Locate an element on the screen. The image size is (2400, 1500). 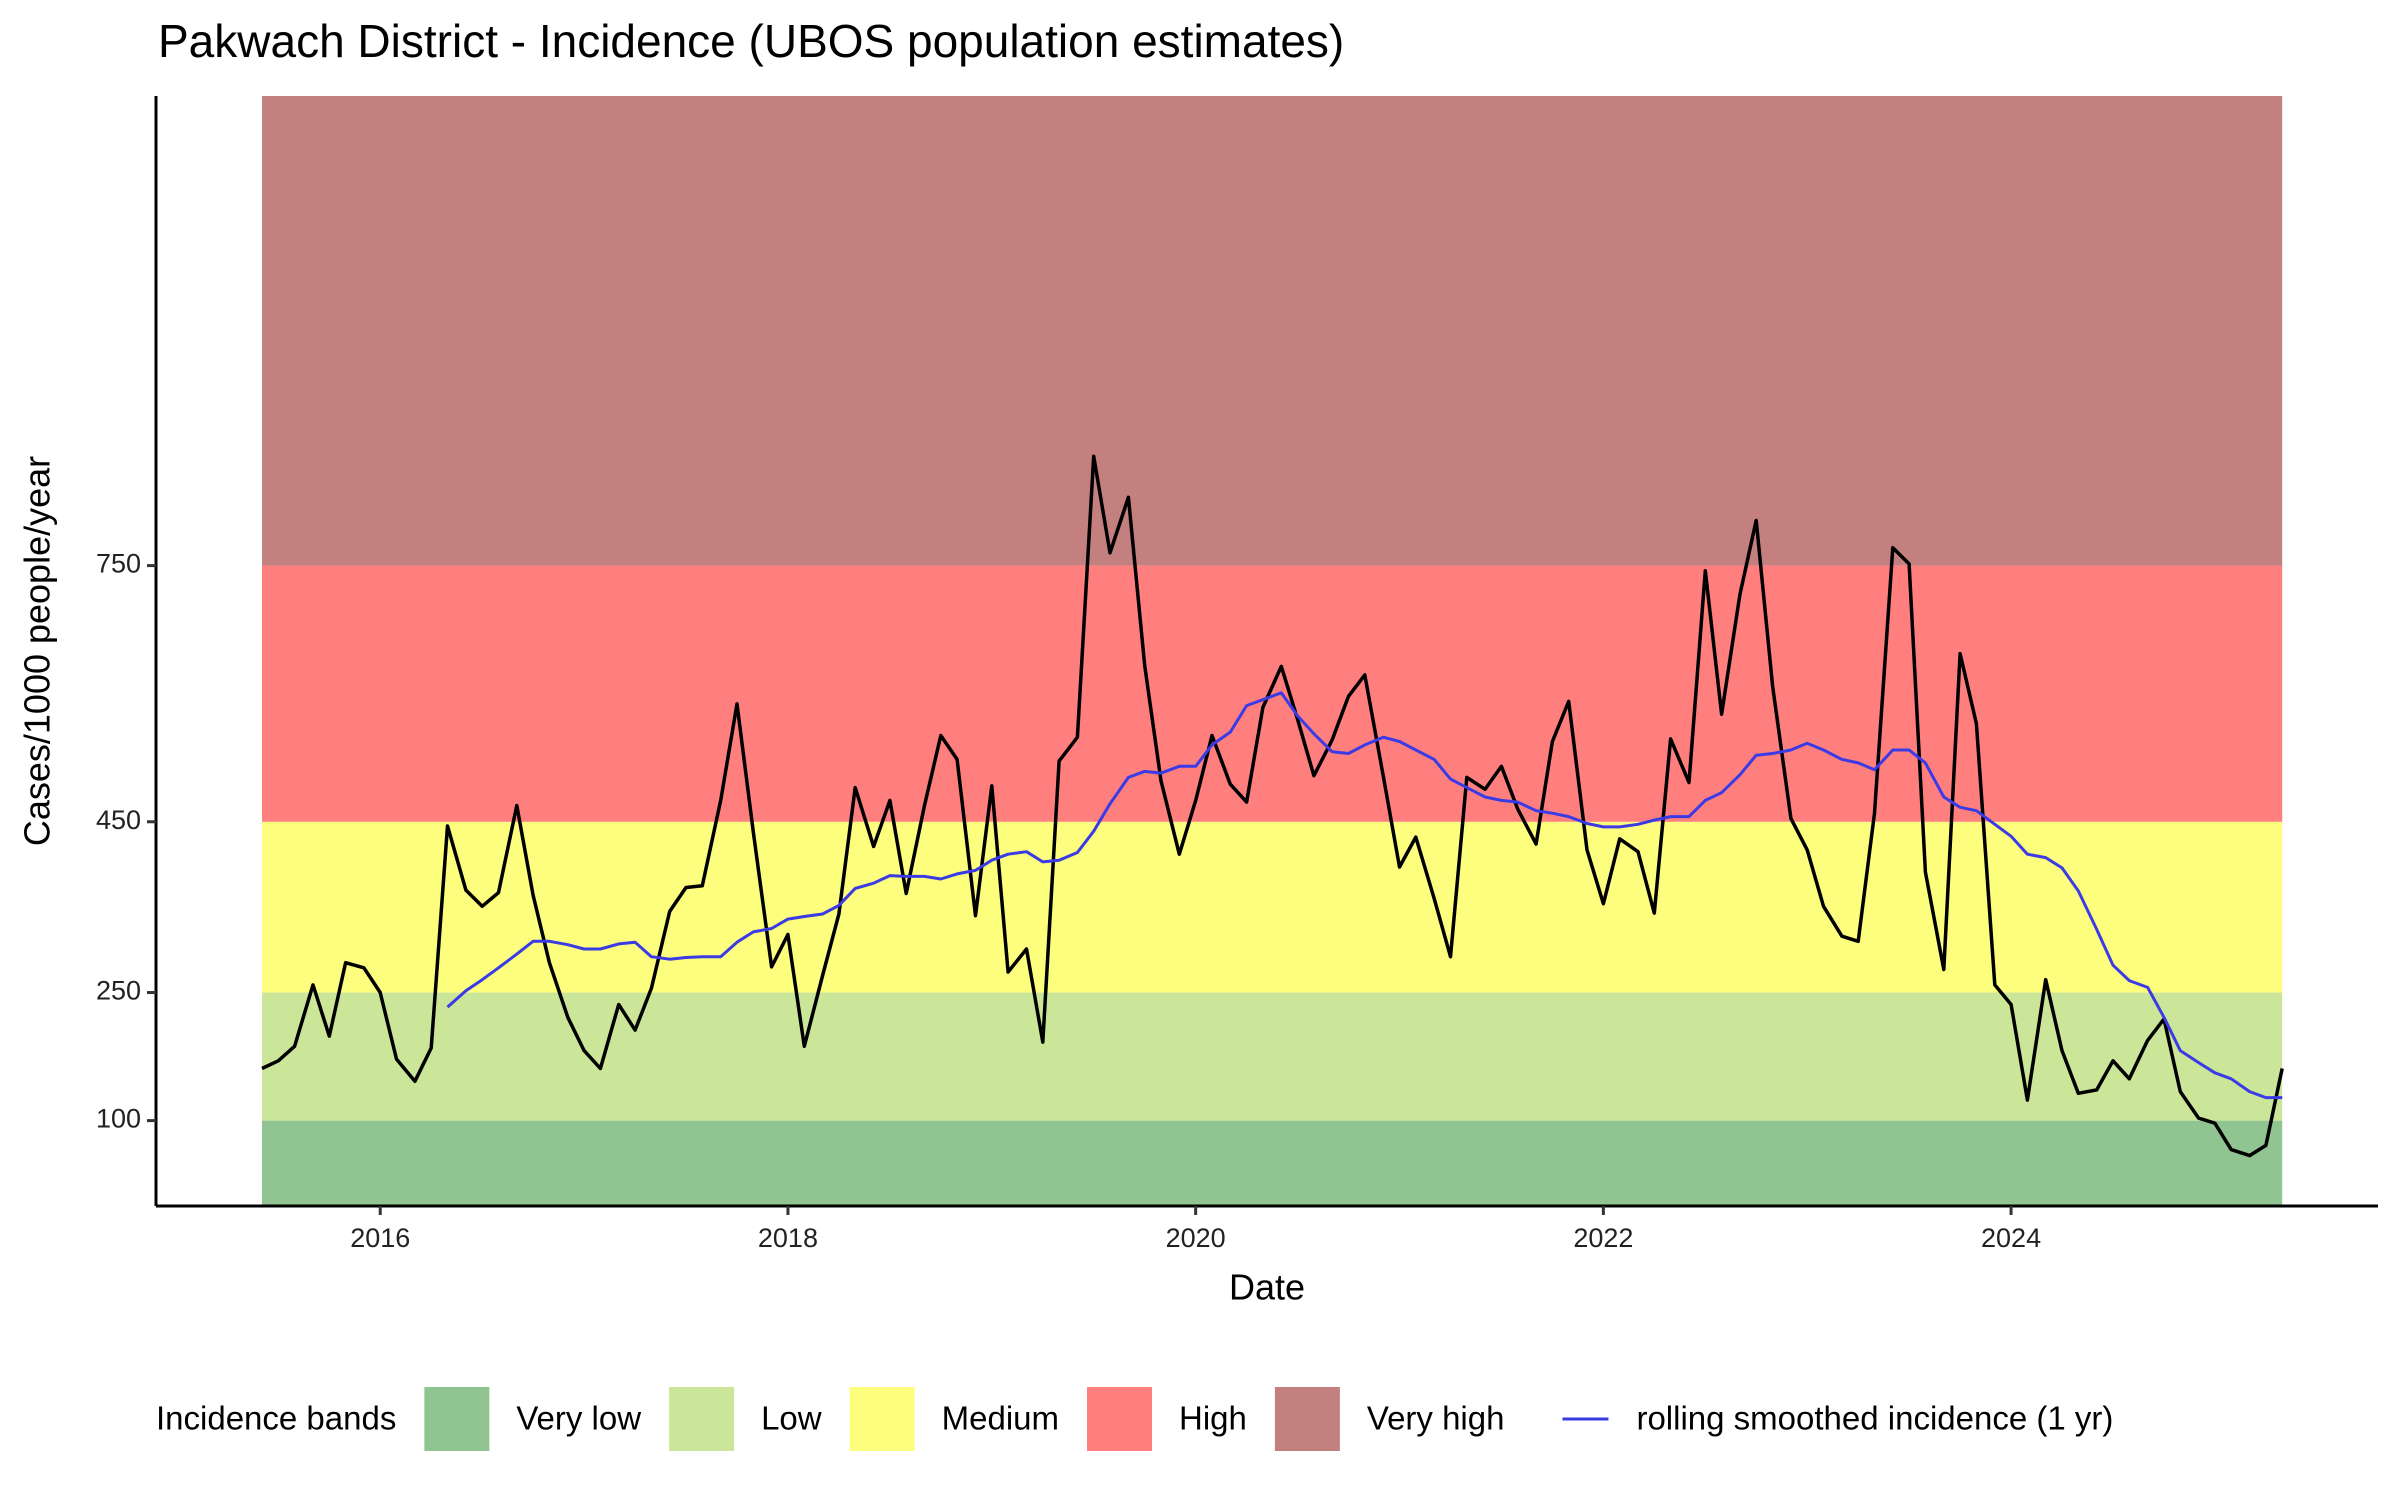
x-tick-label: 2020 is located at coordinates (1196, 1238).